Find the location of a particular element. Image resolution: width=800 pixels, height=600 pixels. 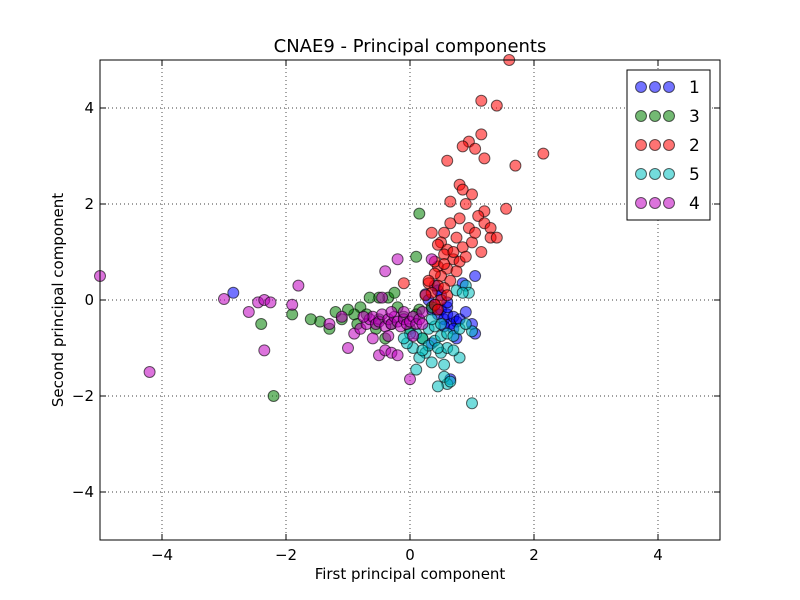

legend-entry-5: 5 is located at coordinates (667, 175).